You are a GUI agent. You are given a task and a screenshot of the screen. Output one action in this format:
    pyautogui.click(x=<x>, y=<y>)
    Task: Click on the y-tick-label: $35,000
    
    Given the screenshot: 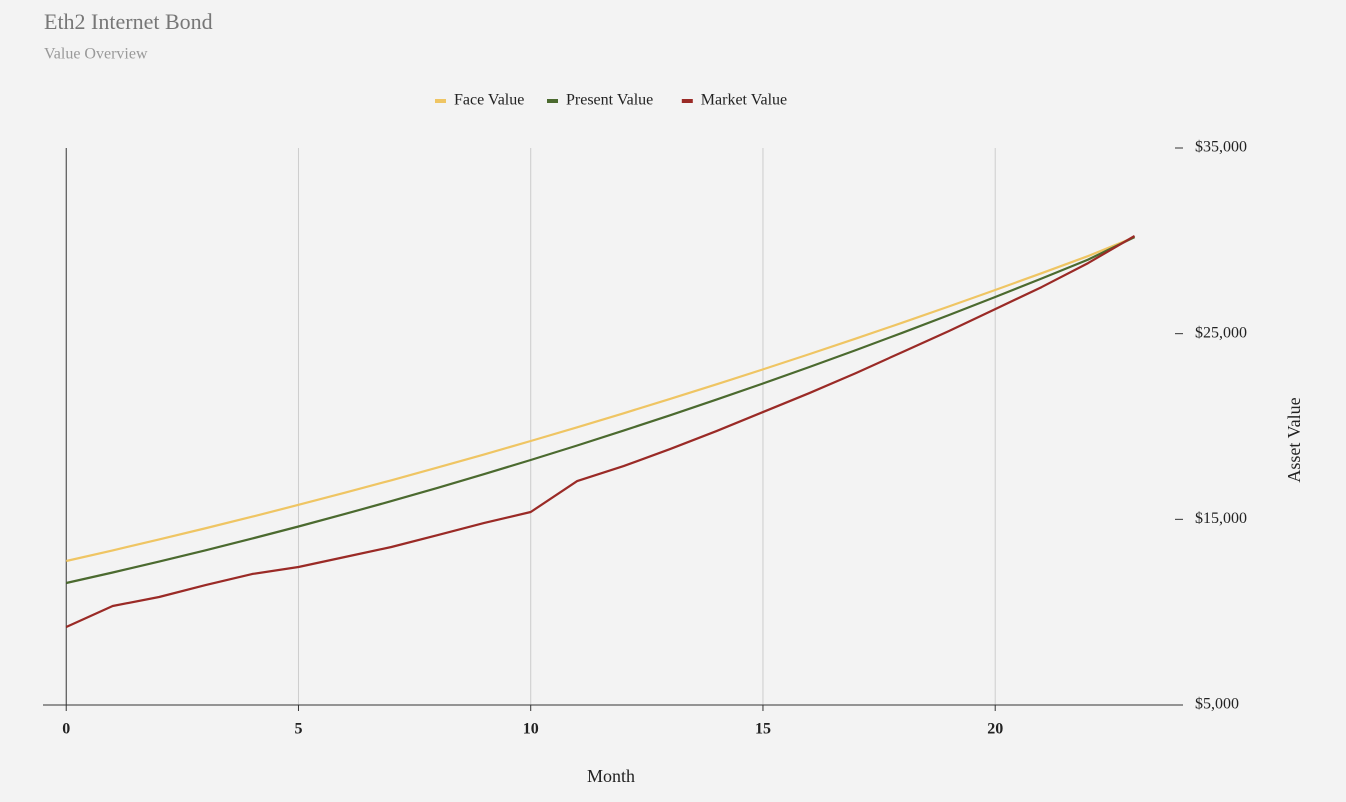 What is the action you would take?
    pyautogui.click(x=1221, y=147)
    